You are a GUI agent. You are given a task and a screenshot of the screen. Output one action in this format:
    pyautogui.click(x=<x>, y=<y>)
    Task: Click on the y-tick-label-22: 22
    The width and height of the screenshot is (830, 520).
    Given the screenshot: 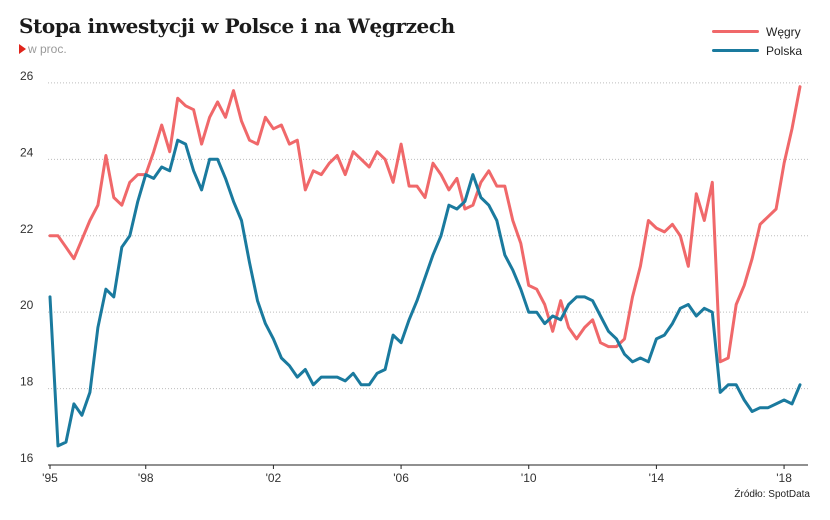 What is the action you would take?
    pyautogui.click(x=27, y=229)
    